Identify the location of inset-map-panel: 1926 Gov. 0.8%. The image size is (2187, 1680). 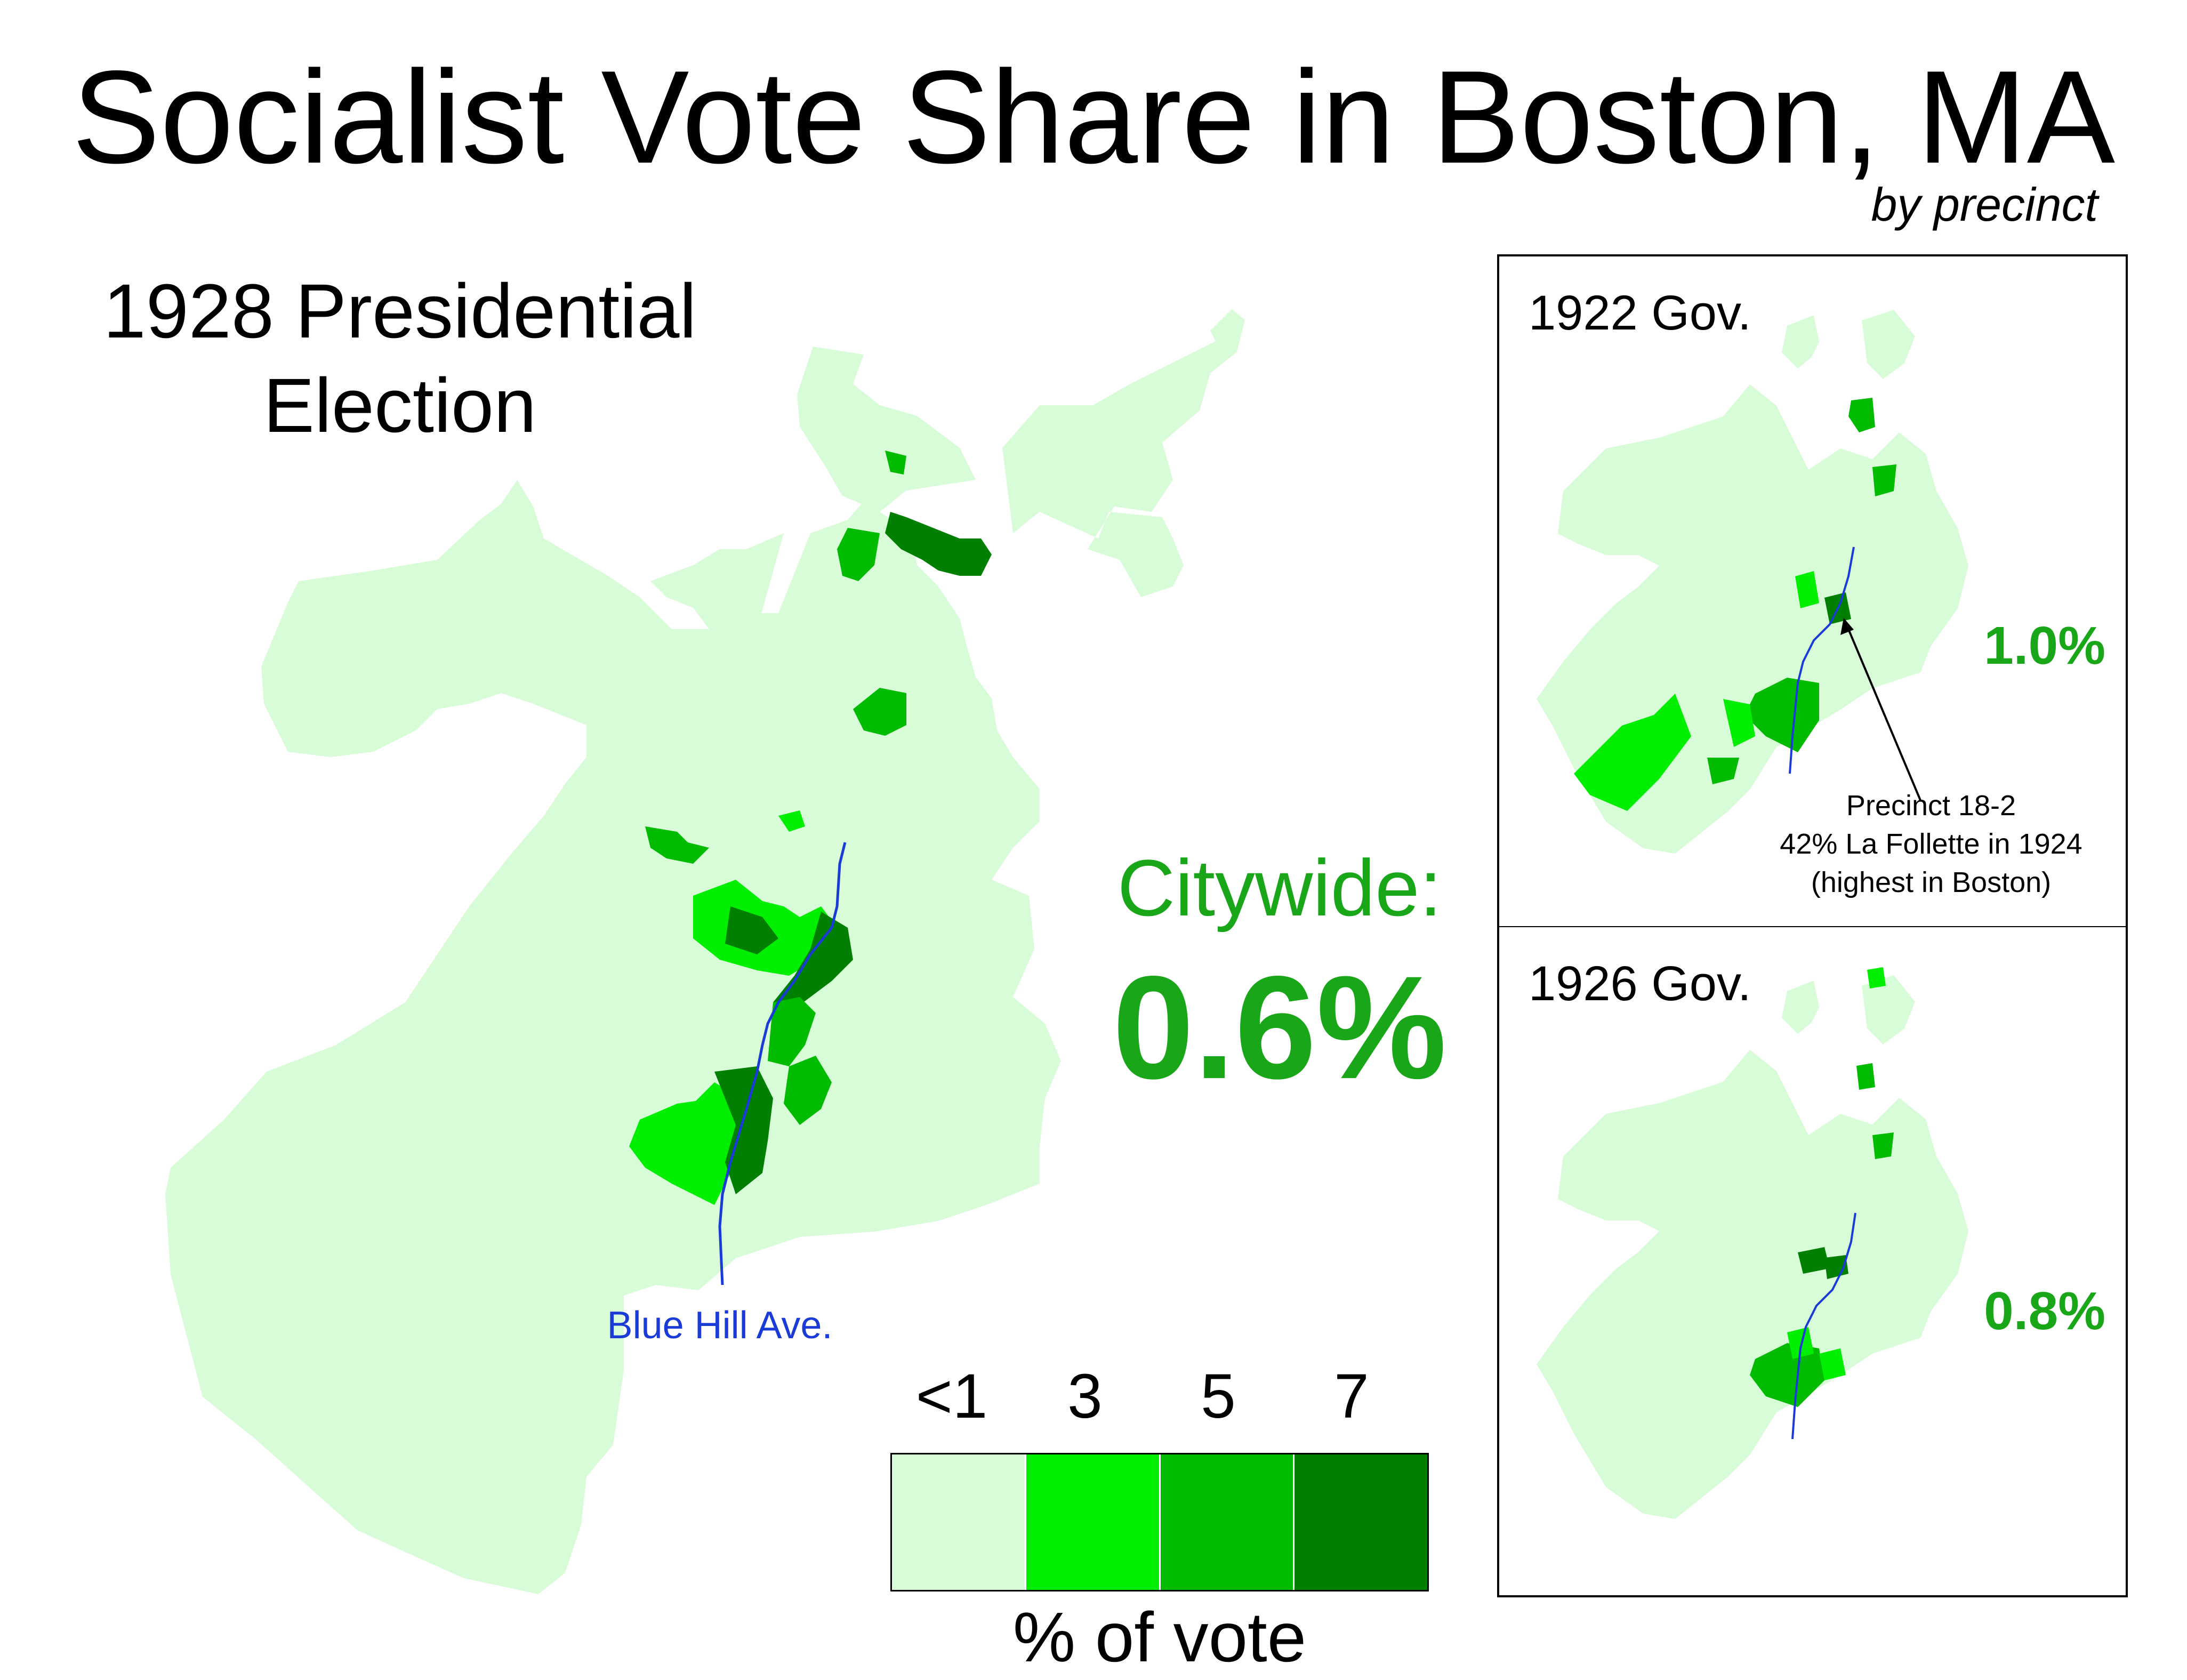
(1813, 1261).